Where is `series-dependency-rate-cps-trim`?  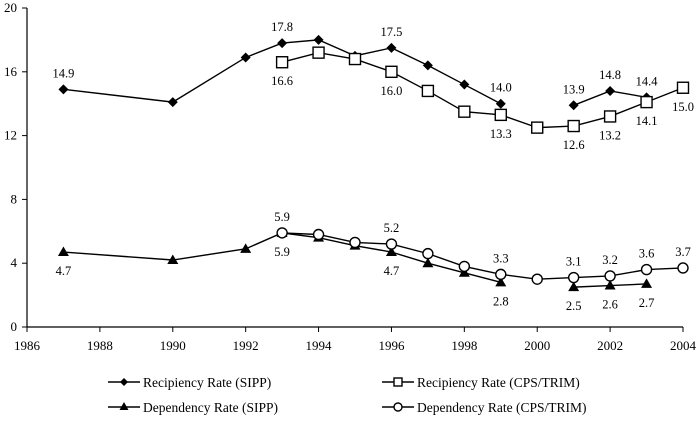 series-dependency-rate-cps-trim is located at coordinates (482, 256).